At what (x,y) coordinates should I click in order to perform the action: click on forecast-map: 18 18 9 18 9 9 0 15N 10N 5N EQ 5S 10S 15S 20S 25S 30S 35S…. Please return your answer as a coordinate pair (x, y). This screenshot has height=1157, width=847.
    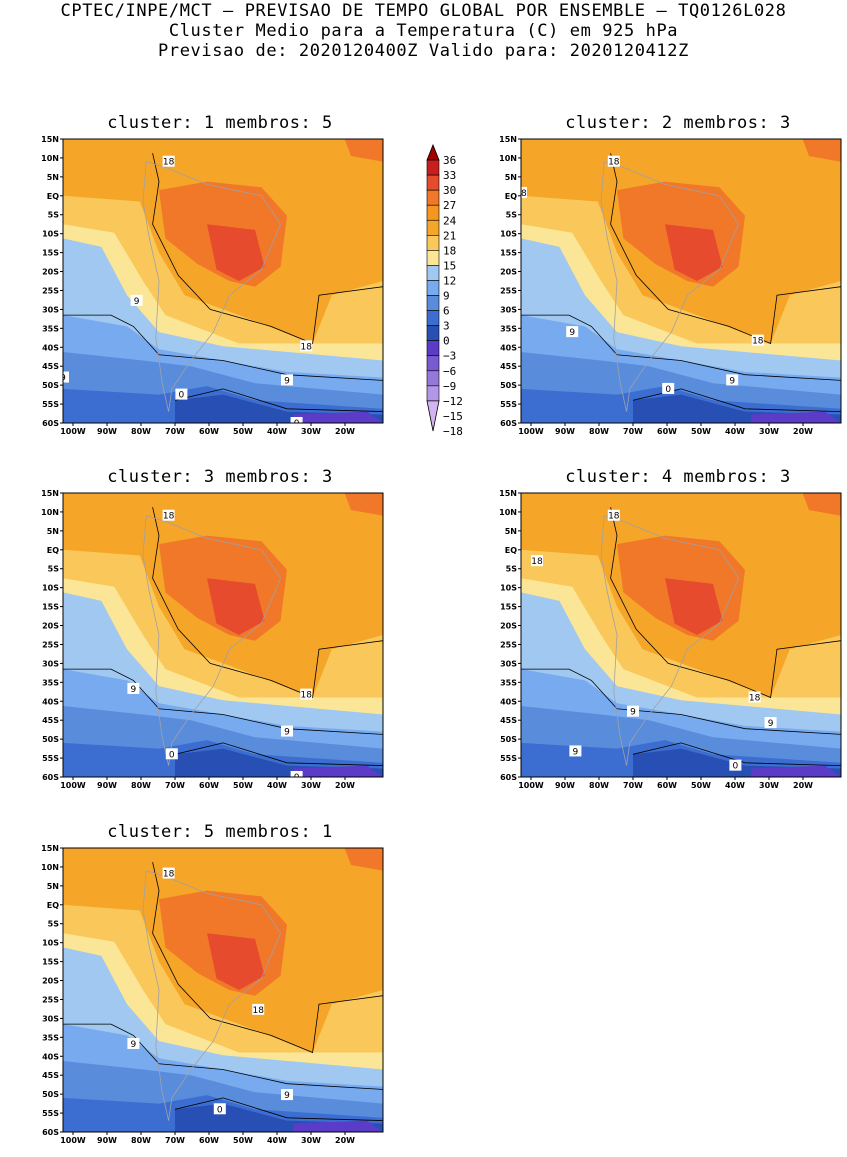
    Looking at the image, I should click on (670, 639).